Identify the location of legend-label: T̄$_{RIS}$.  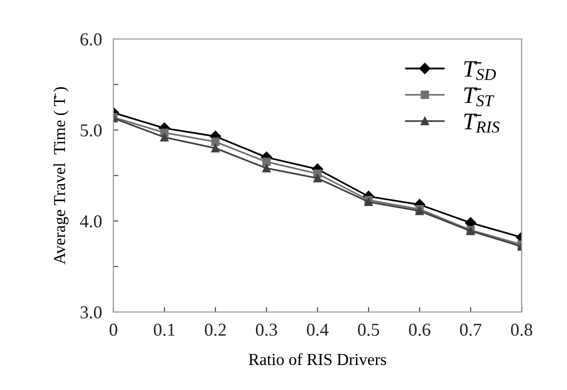
(482, 123).